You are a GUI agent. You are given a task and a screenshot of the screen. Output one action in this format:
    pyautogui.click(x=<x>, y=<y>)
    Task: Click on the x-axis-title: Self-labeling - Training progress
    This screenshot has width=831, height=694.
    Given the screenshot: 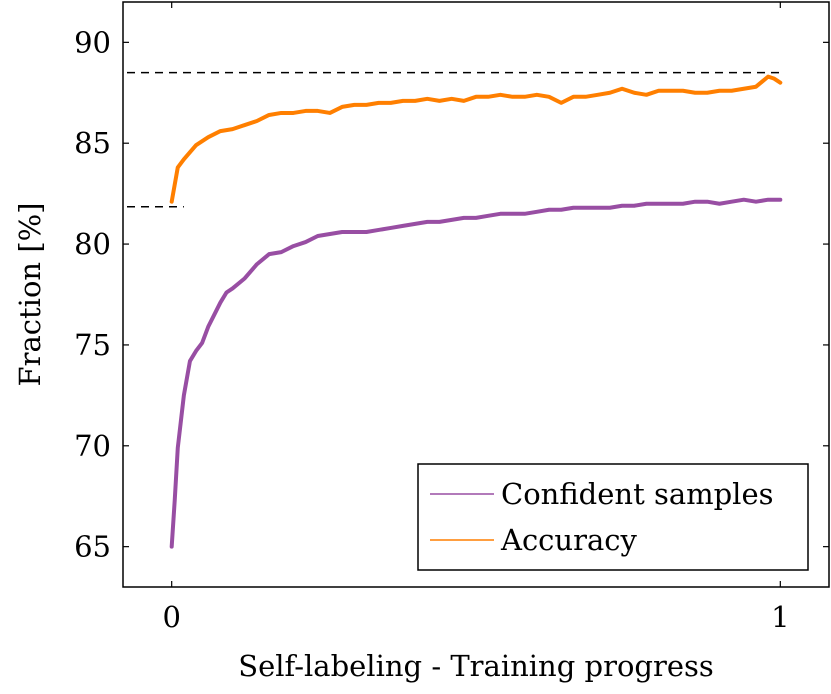 What is the action you would take?
    pyautogui.click(x=476, y=666)
    